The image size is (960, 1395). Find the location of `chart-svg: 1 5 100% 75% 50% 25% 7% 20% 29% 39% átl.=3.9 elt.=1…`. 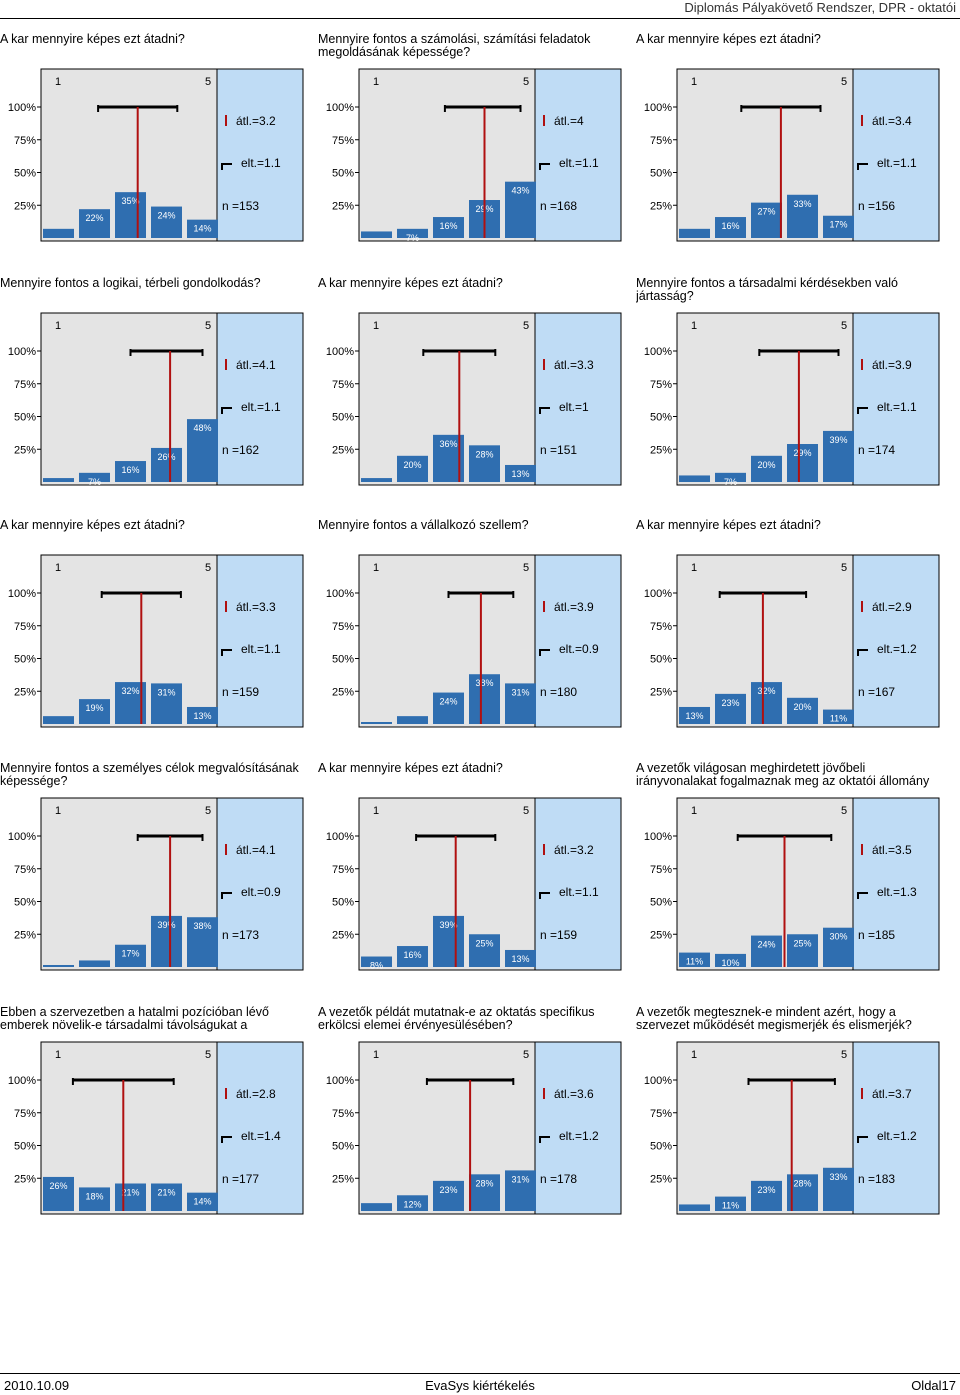

chart-svg: 1 5 100% 75% 50% 25% 7% 20% 29% 39% átl.=3.9 elt.=1… is located at coordinates (792, 399).